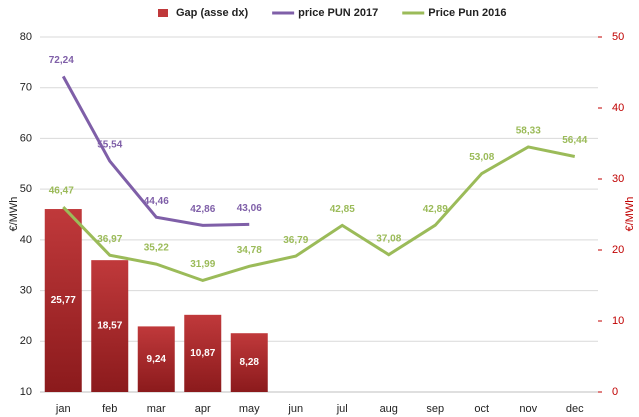  I want to click on x-tick-label: mar, so click(156, 409).